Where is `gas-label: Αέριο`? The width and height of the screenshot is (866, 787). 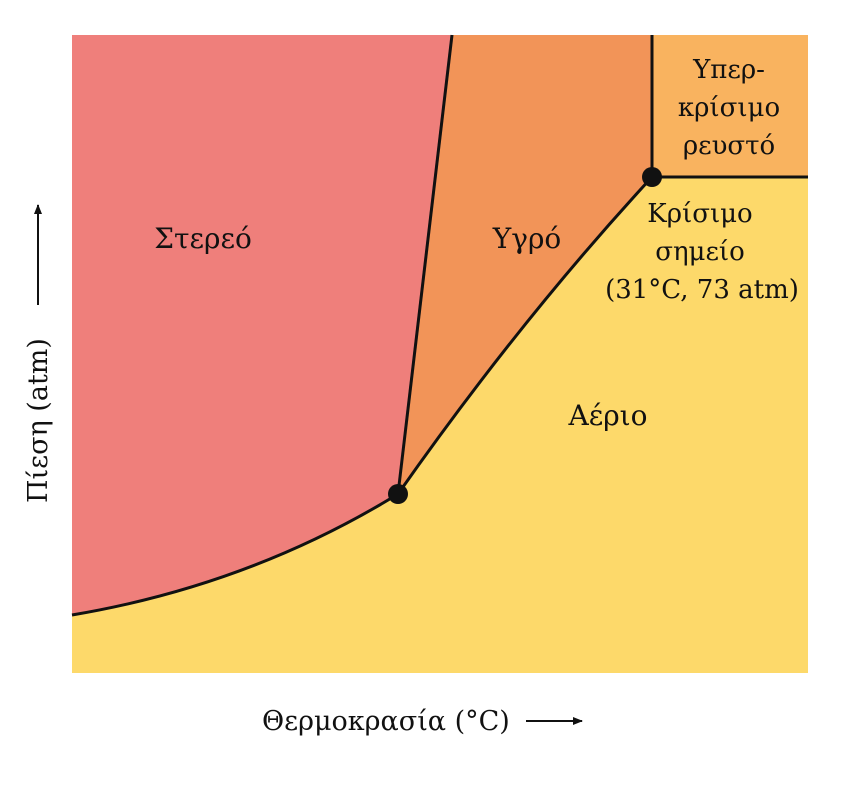
gas-label: Αέριο is located at coordinates (607, 415).